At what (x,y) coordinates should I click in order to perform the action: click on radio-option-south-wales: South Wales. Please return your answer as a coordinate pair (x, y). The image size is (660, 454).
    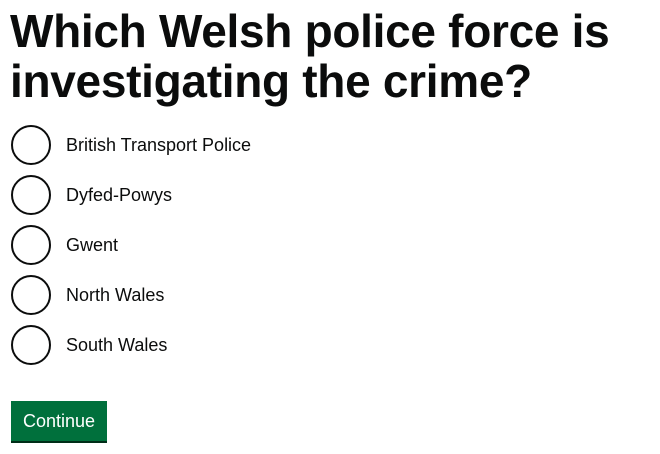
    Looking at the image, I should click on (321, 345).